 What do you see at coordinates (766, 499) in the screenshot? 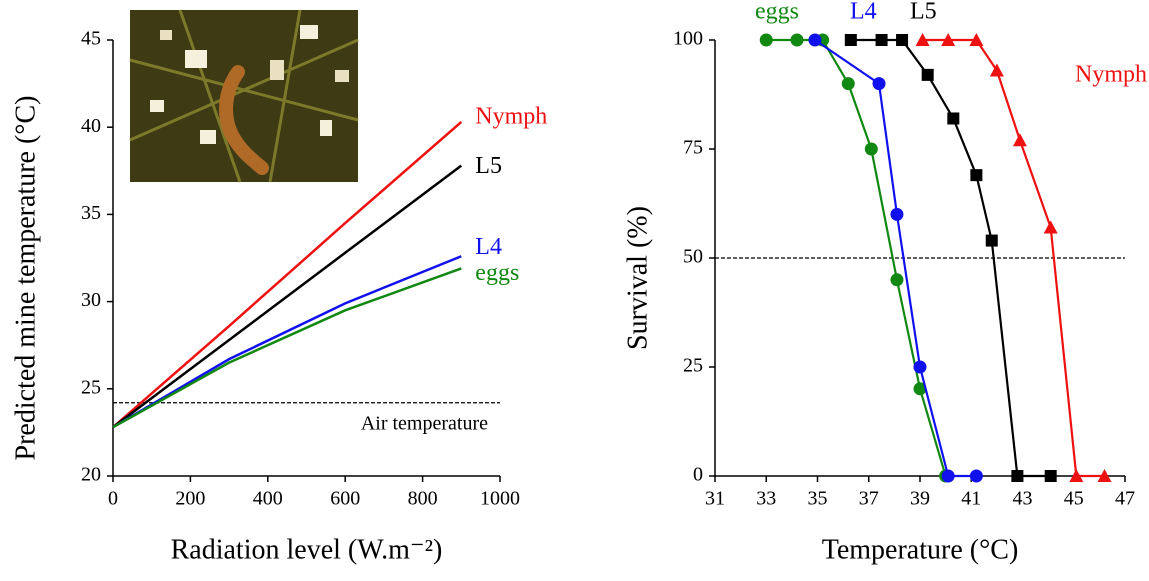
I see `x-tick-label: 33` at bounding box center [766, 499].